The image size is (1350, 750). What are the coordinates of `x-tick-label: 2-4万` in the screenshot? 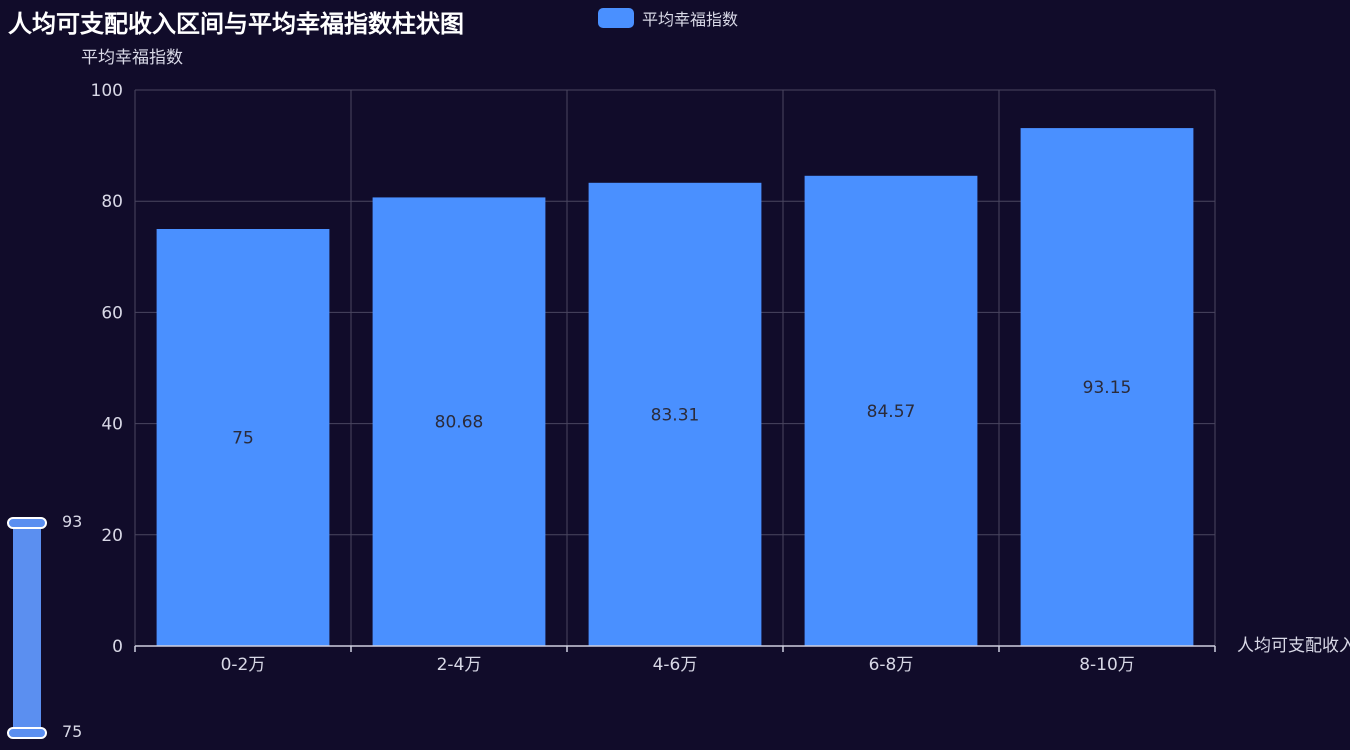 It's located at (459, 665).